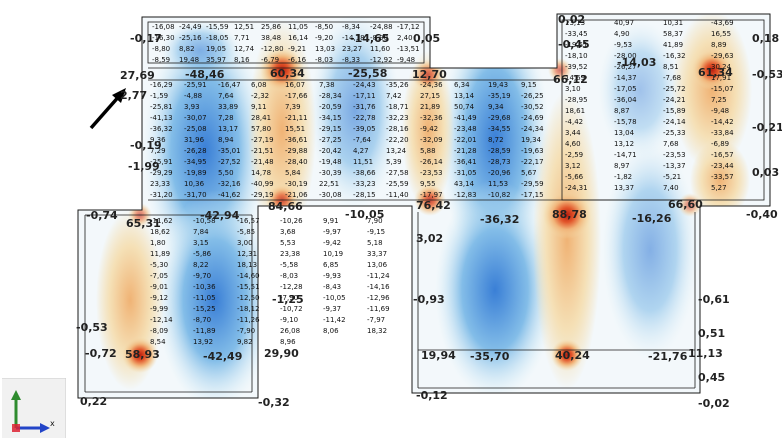 This screenshot has height=442, width=782. I want to click on value-label-v33: -0,45, so click(574, 44).